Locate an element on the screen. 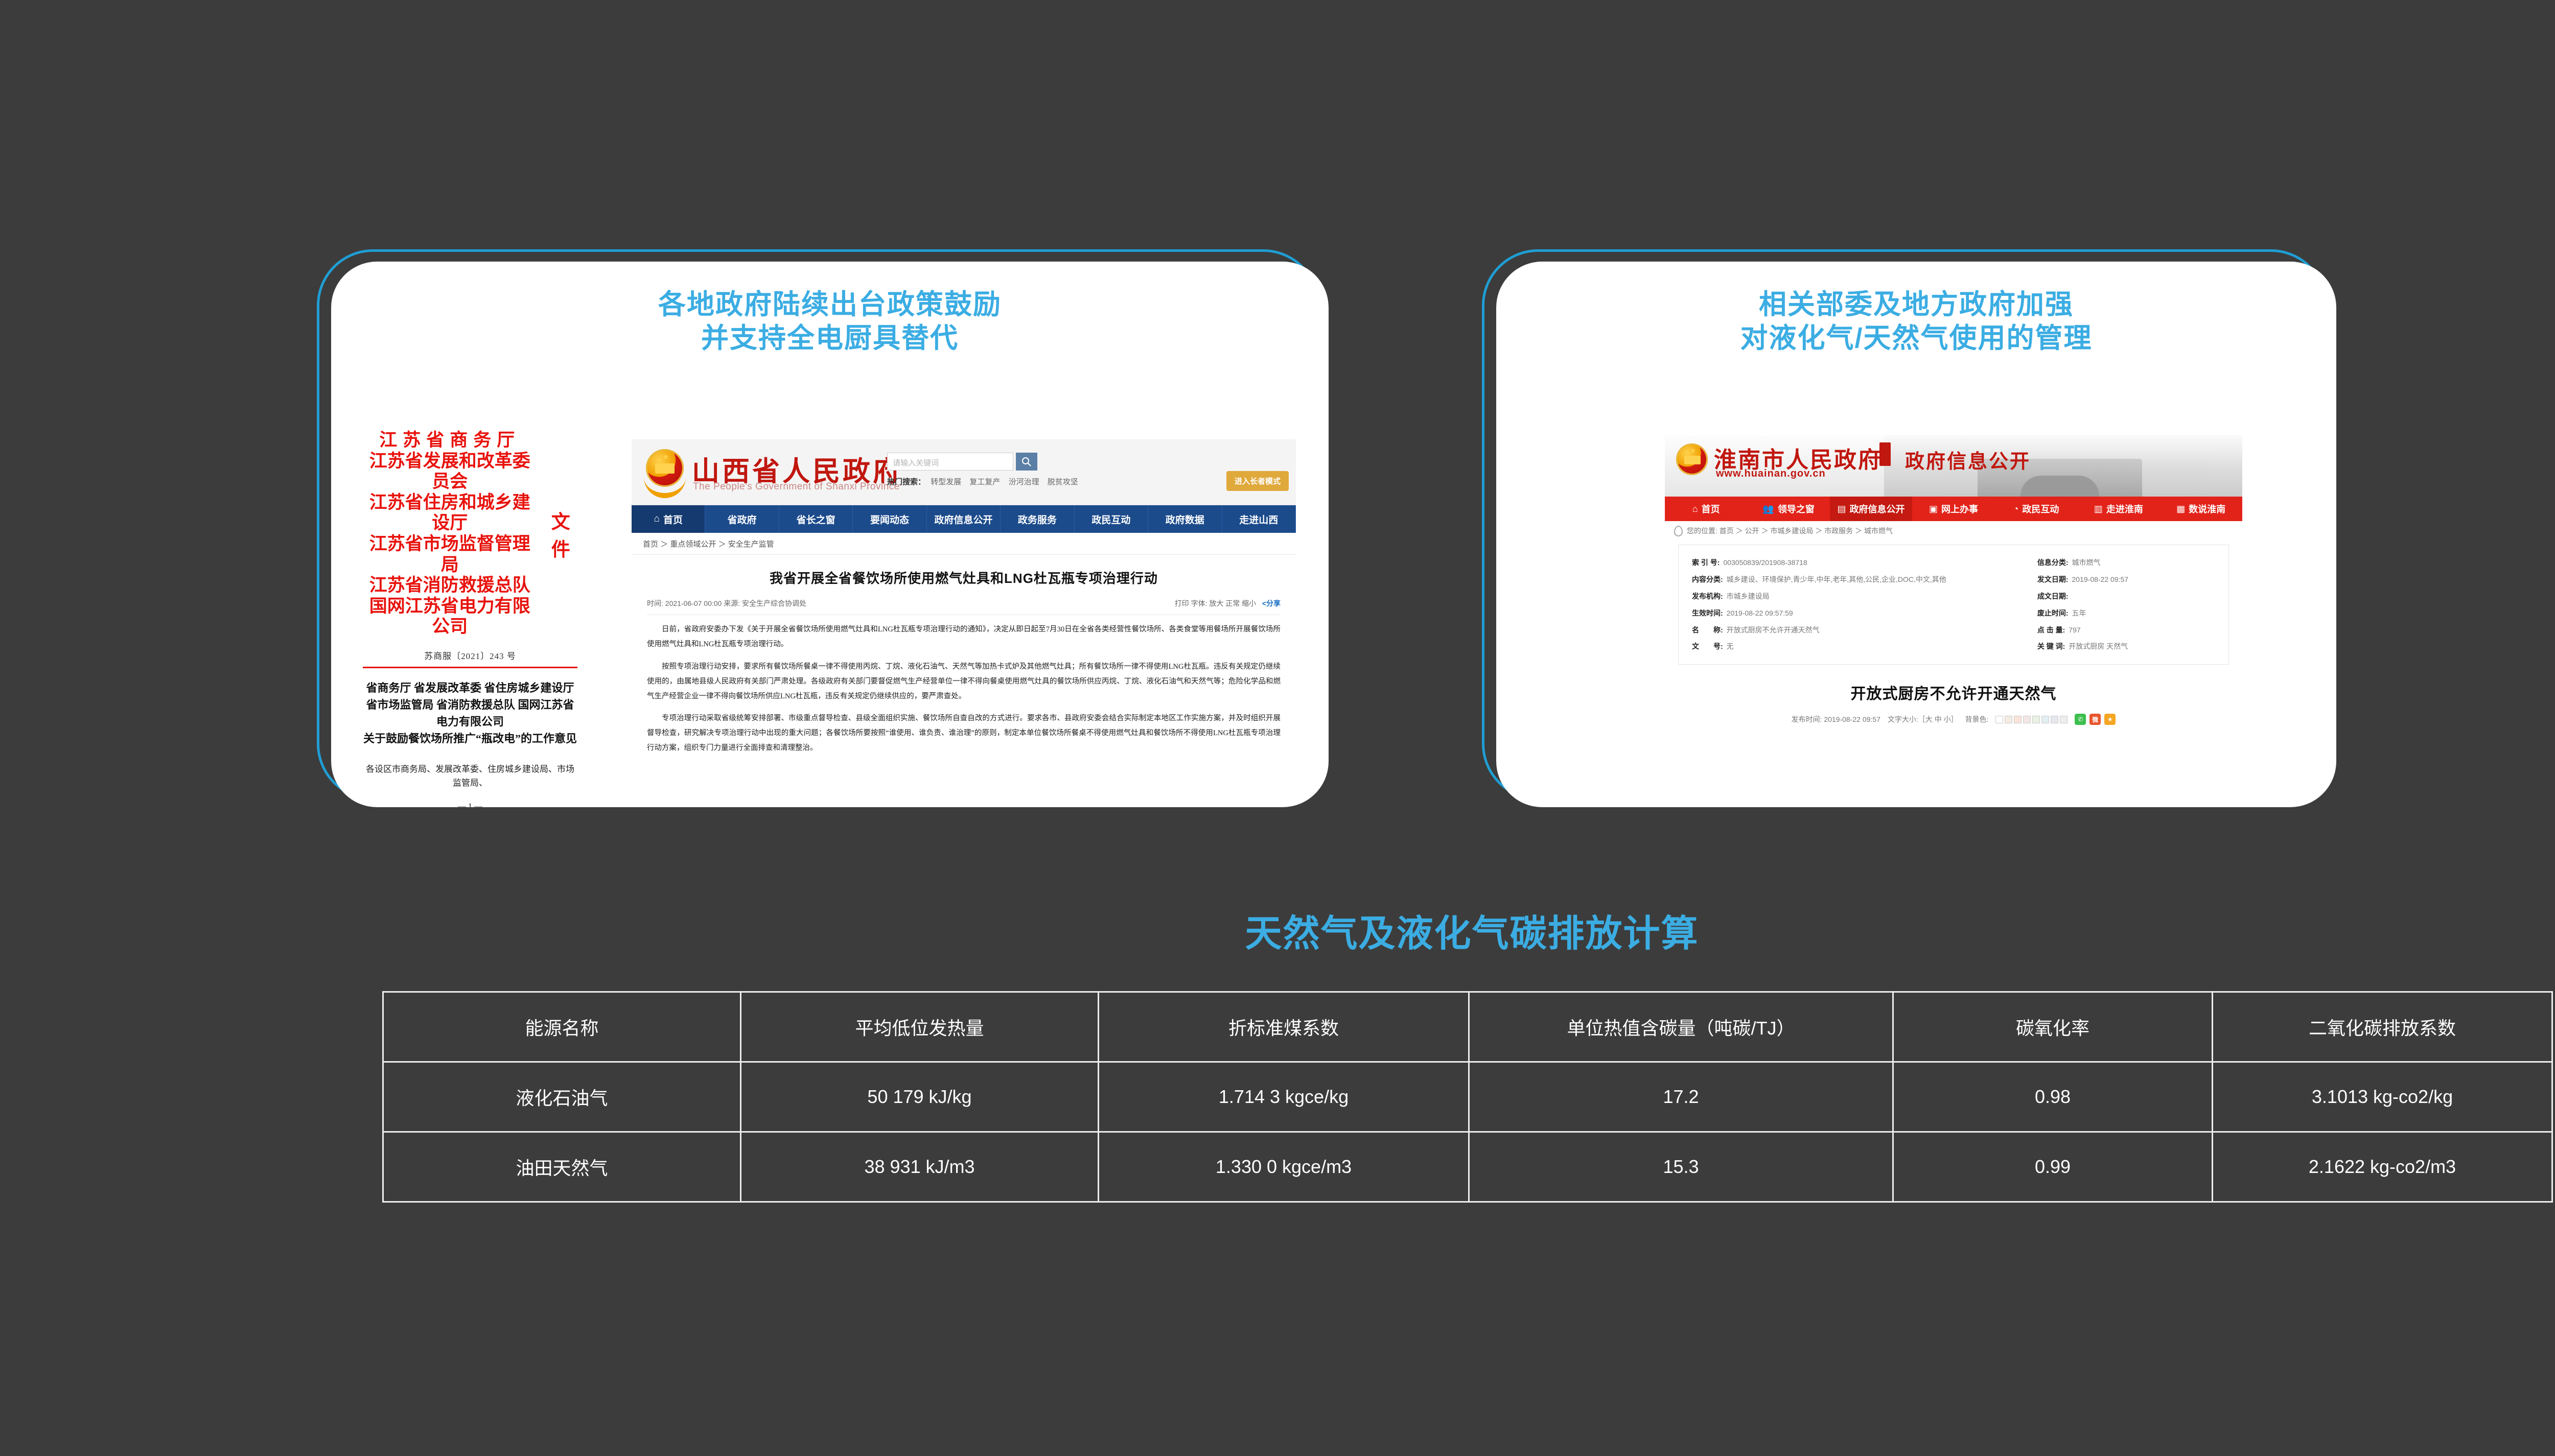 The image size is (2555, 1456). article-meta-left: 时间: 2021-06-07 00:00 来源: 安全生产综合协调处 is located at coordinates (726, 603).